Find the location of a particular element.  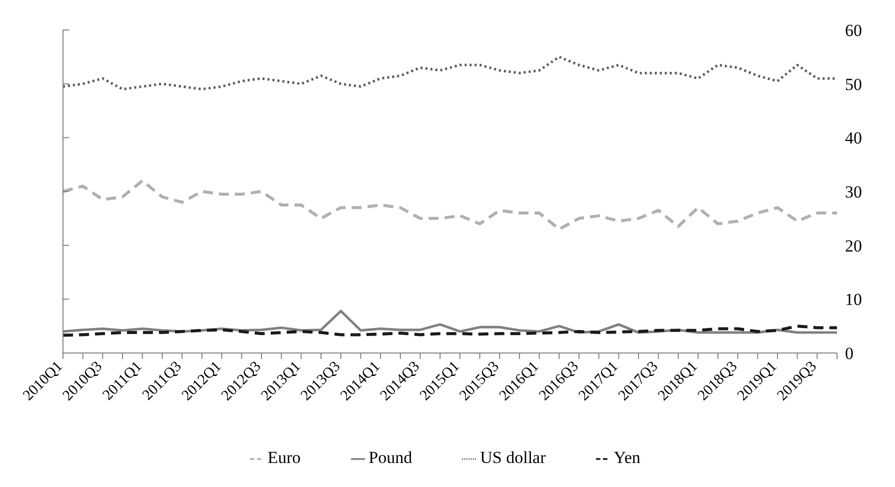

legend-label: Euro is located at coordinates (284, 457).